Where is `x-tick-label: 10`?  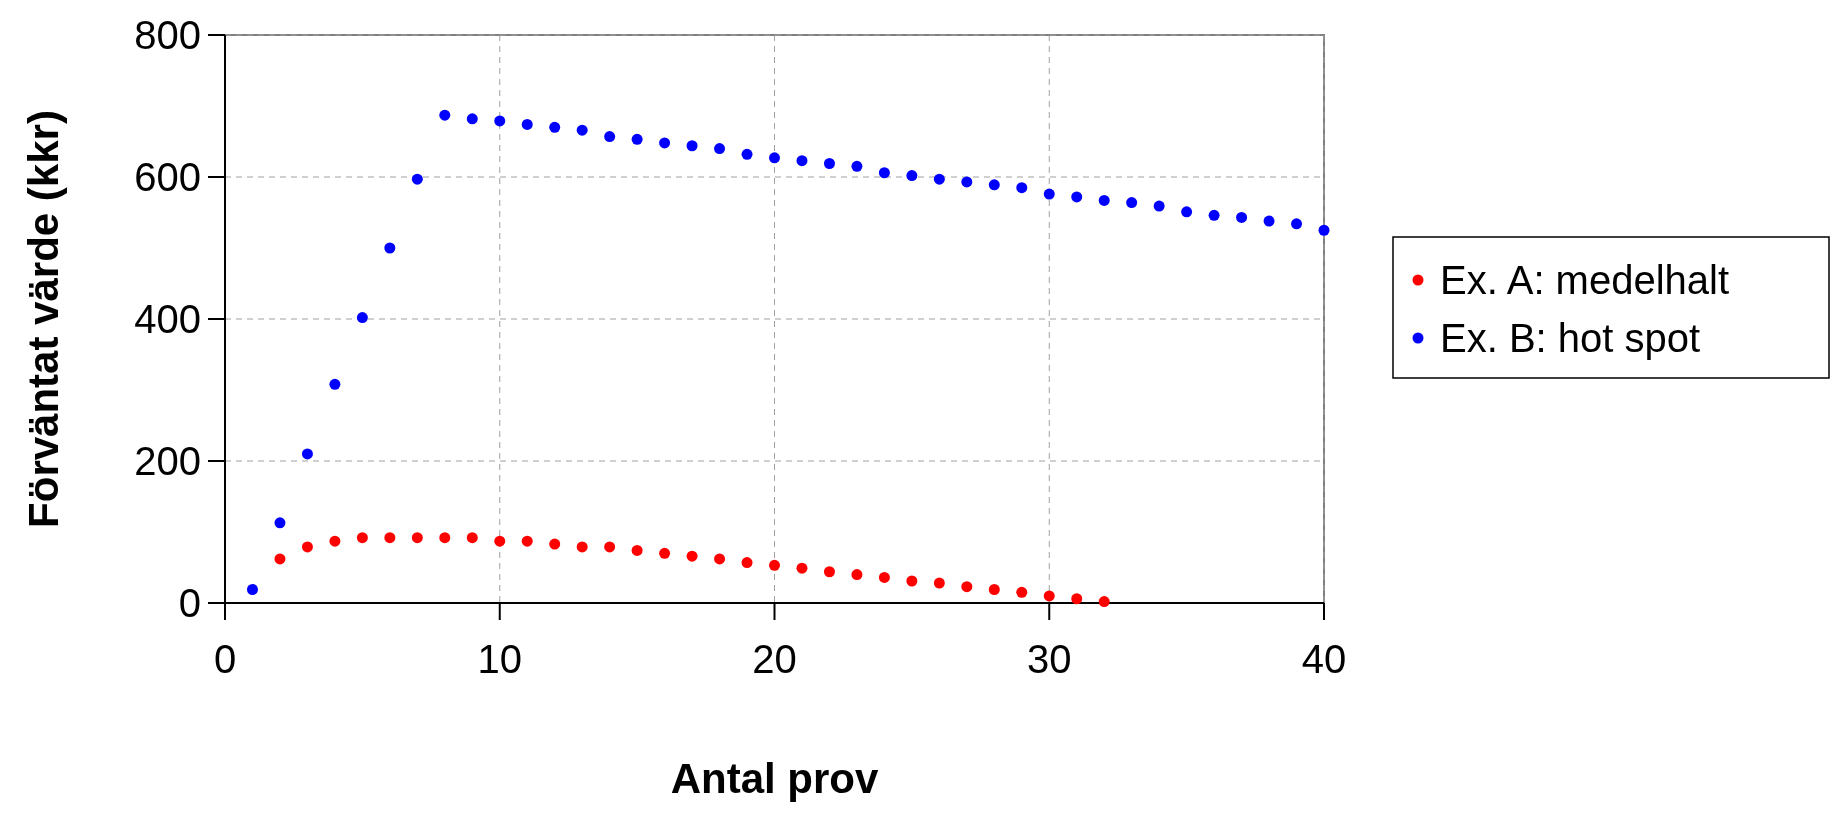
x-tick-label: 10 is located at coordinates (499, 659).